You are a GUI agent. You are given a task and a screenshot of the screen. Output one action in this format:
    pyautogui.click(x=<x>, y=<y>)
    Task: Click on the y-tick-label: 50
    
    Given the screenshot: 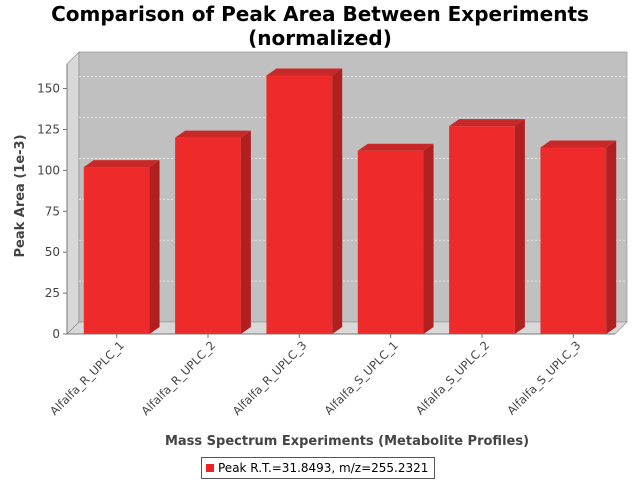 What is the action you would take?
    pyautogui.click(x=52, y=252)
    